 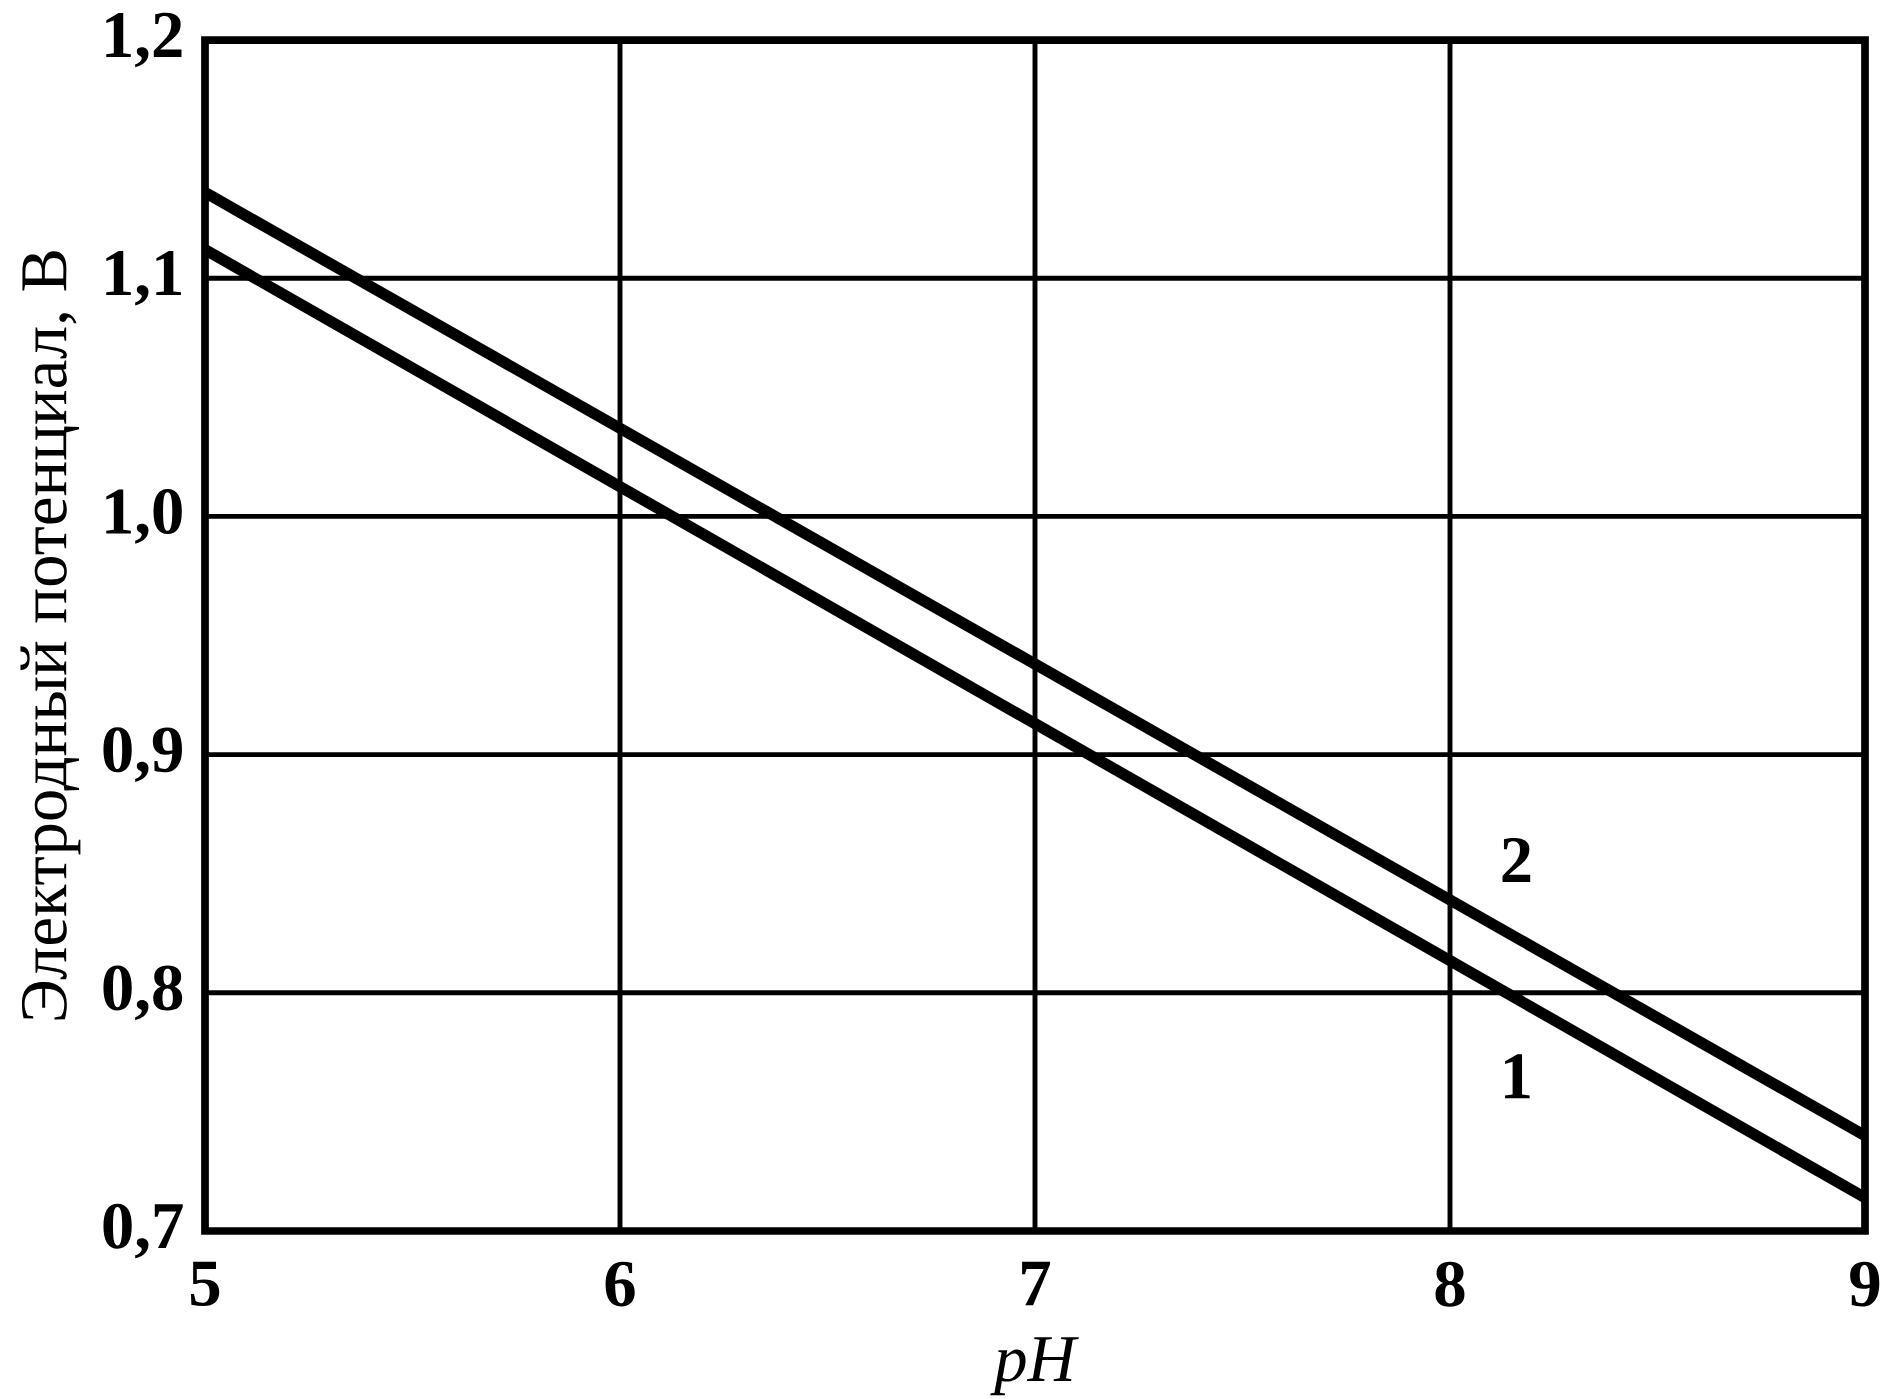 I want to click on y-tick-label: 1,2, so click(x=144, y=40).